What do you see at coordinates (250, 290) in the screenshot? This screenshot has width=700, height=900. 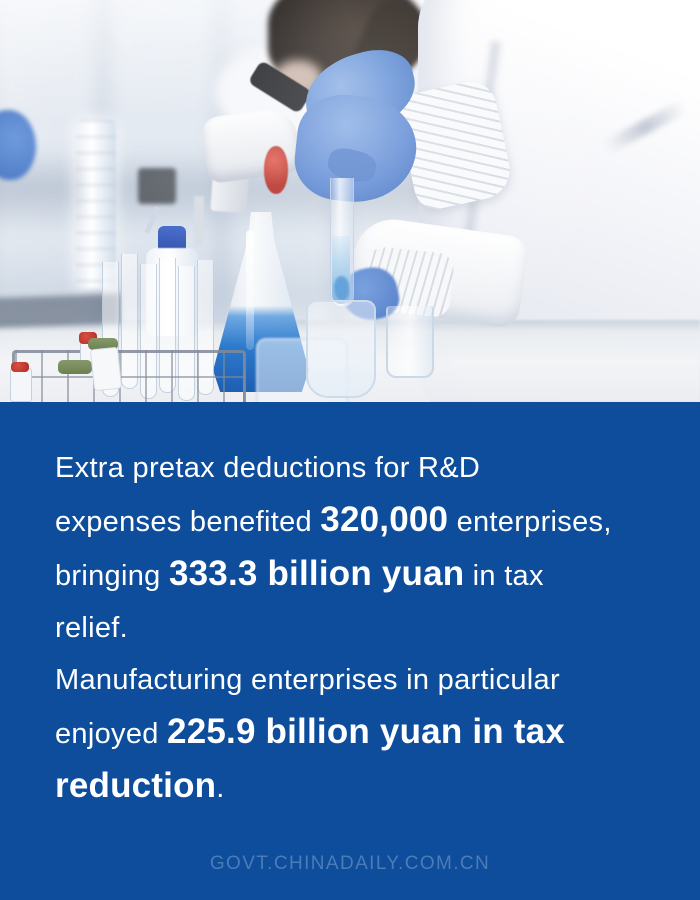 I see `flask-highlight` at bounding box center [250, 290].